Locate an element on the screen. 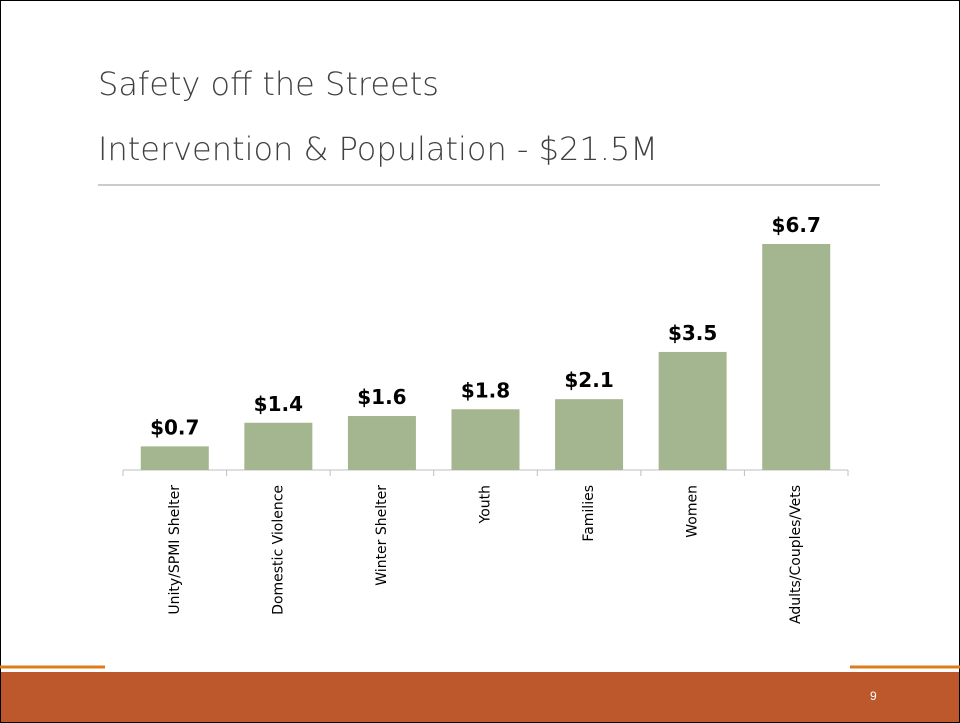  value-label: $0.7 is located at coordinates (174, 427).